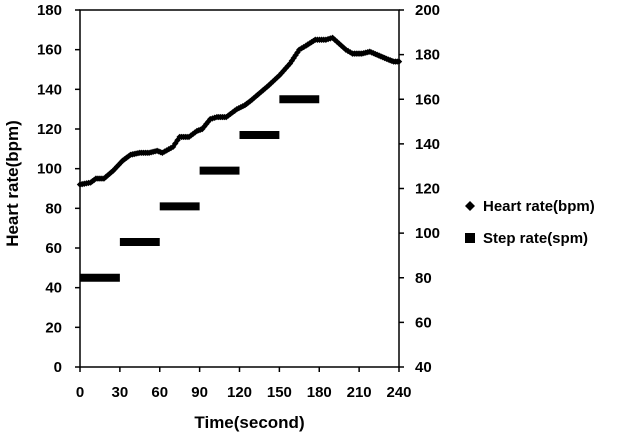 This screenshot has width=627, height=439. What do you see at coordinates (423, 278) in the screenshot?
I see `y2-tick-label: 80` at bounding box center [423, 278].